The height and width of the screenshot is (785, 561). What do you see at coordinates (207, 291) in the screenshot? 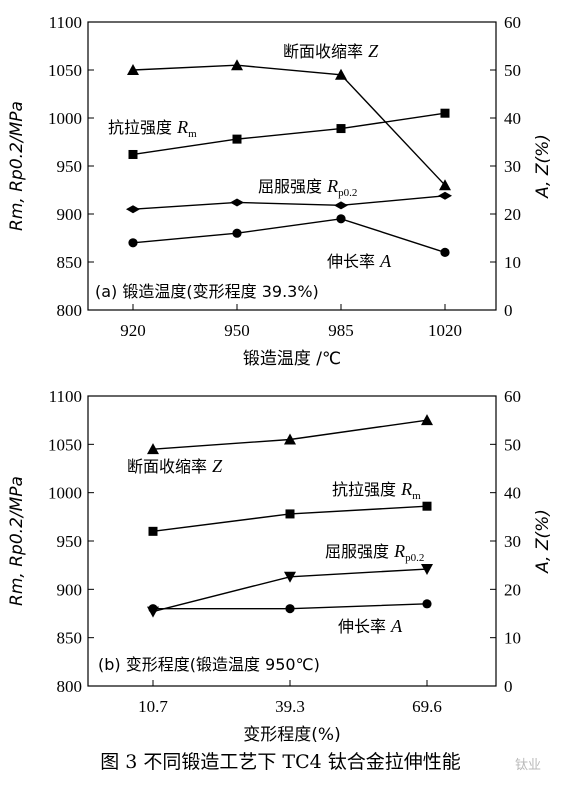
I see `panel-label: (a) 锻造温度(变形程度 39.3%)` at bounding box center [207, 291].